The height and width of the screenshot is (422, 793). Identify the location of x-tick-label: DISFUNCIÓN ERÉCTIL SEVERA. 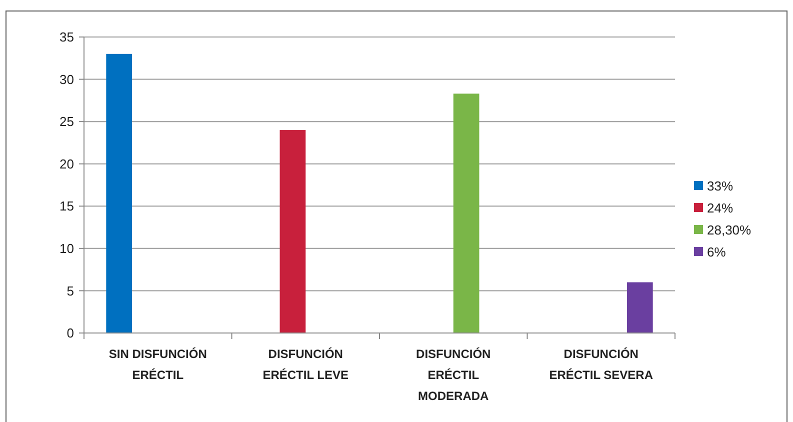
(601, 364).